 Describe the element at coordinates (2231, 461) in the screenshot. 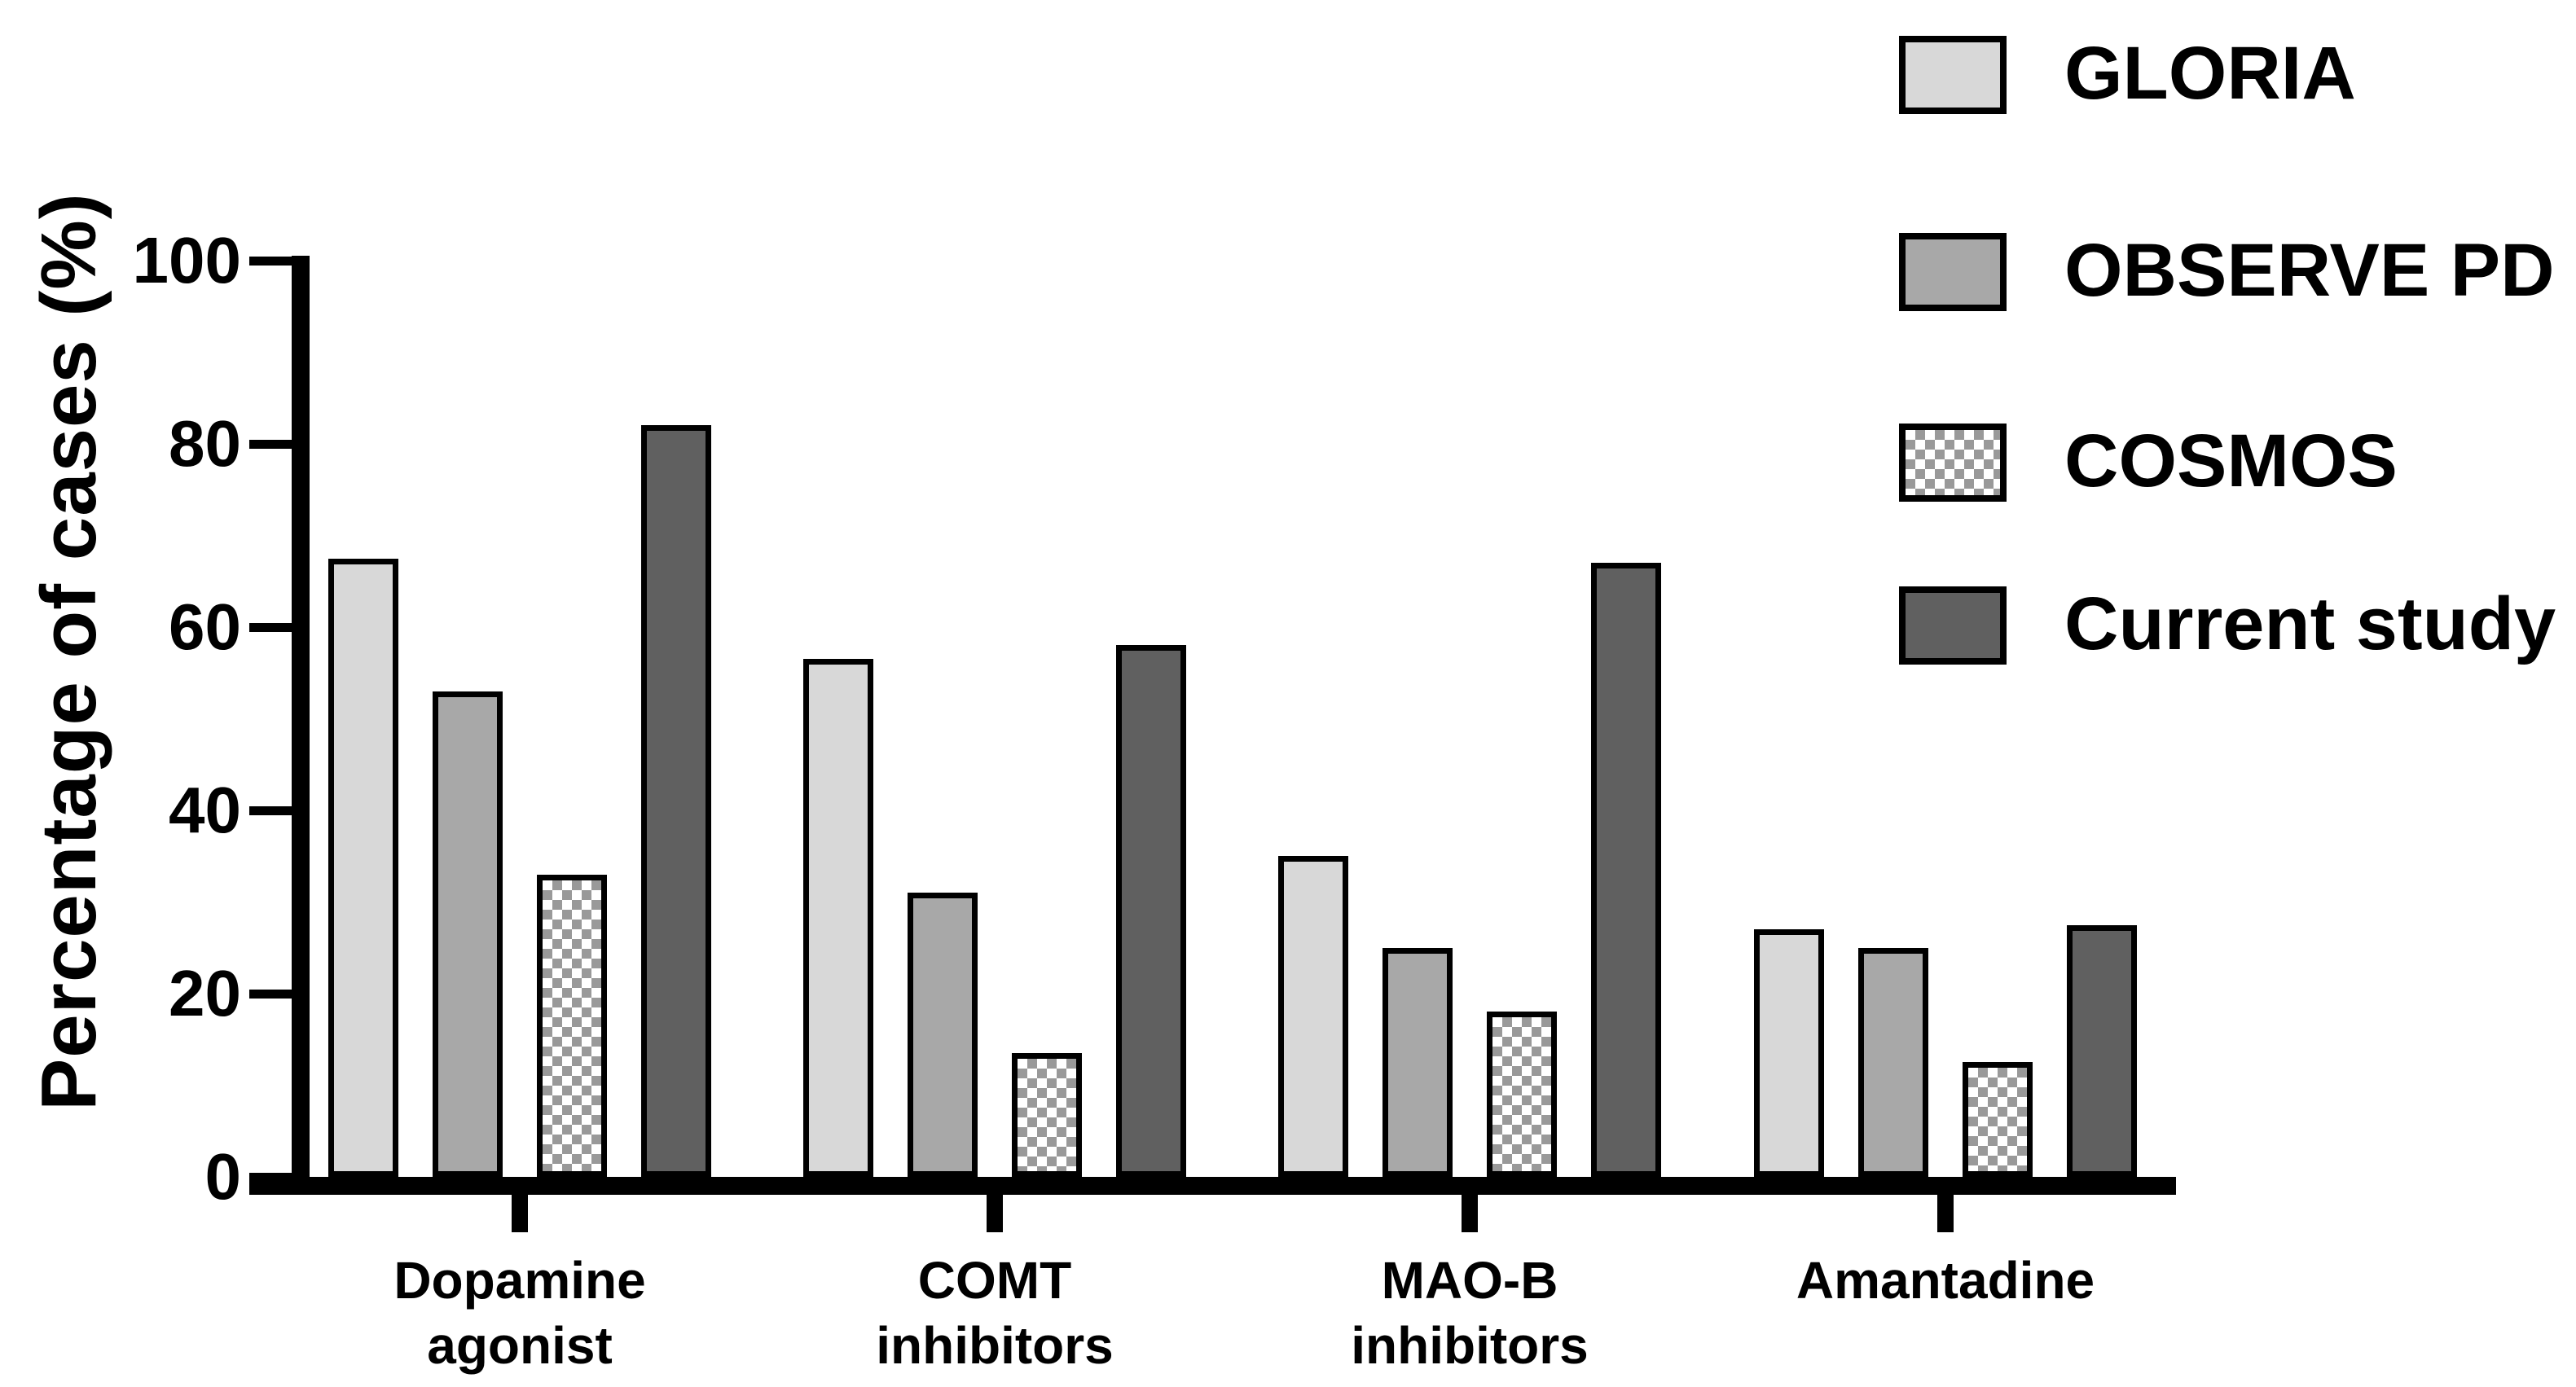

I see `legend-label-cosmos: COSMOS` at that location.